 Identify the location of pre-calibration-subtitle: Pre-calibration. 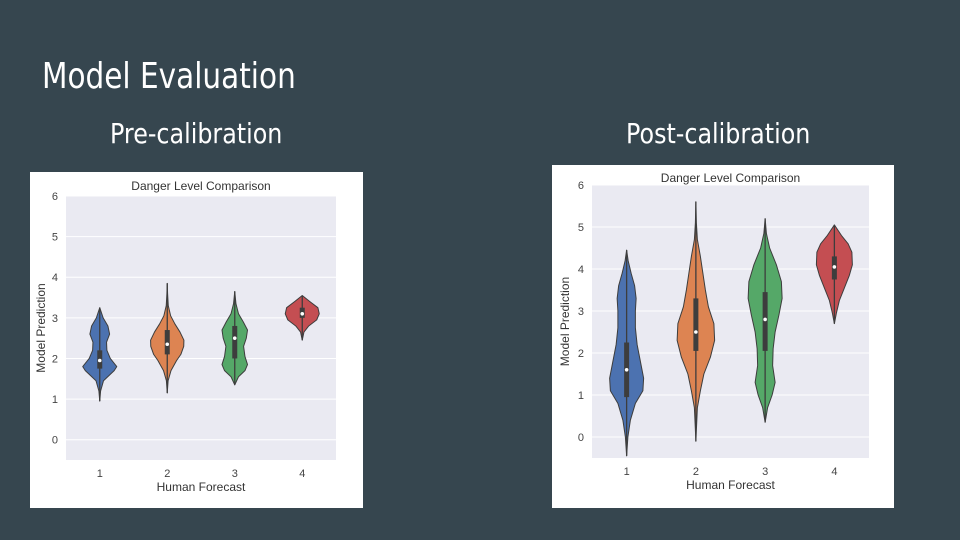
(196, 133).